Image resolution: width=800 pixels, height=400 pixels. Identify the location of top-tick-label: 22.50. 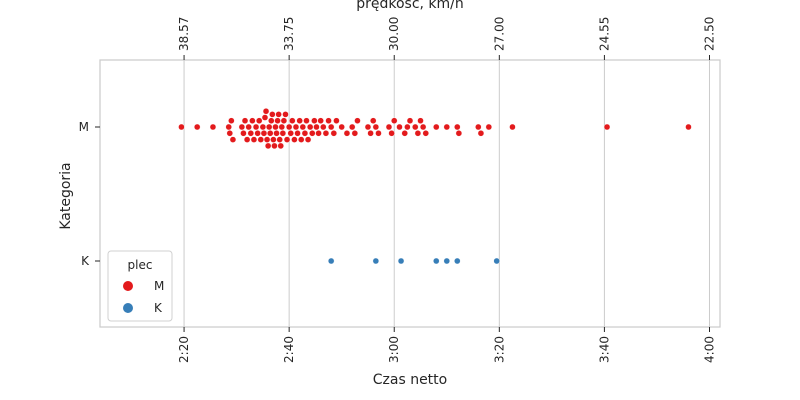
(709, 34).